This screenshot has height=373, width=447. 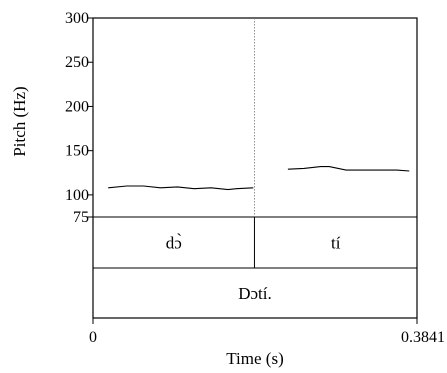 I want to click on x-axis: 0 0.3841, so click(x=267, y=332).